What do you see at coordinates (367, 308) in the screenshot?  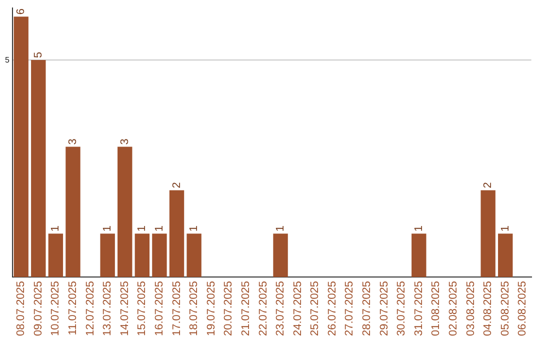 I see `x-tick-label: 28.07.2025` at bounding box center [367, 308].